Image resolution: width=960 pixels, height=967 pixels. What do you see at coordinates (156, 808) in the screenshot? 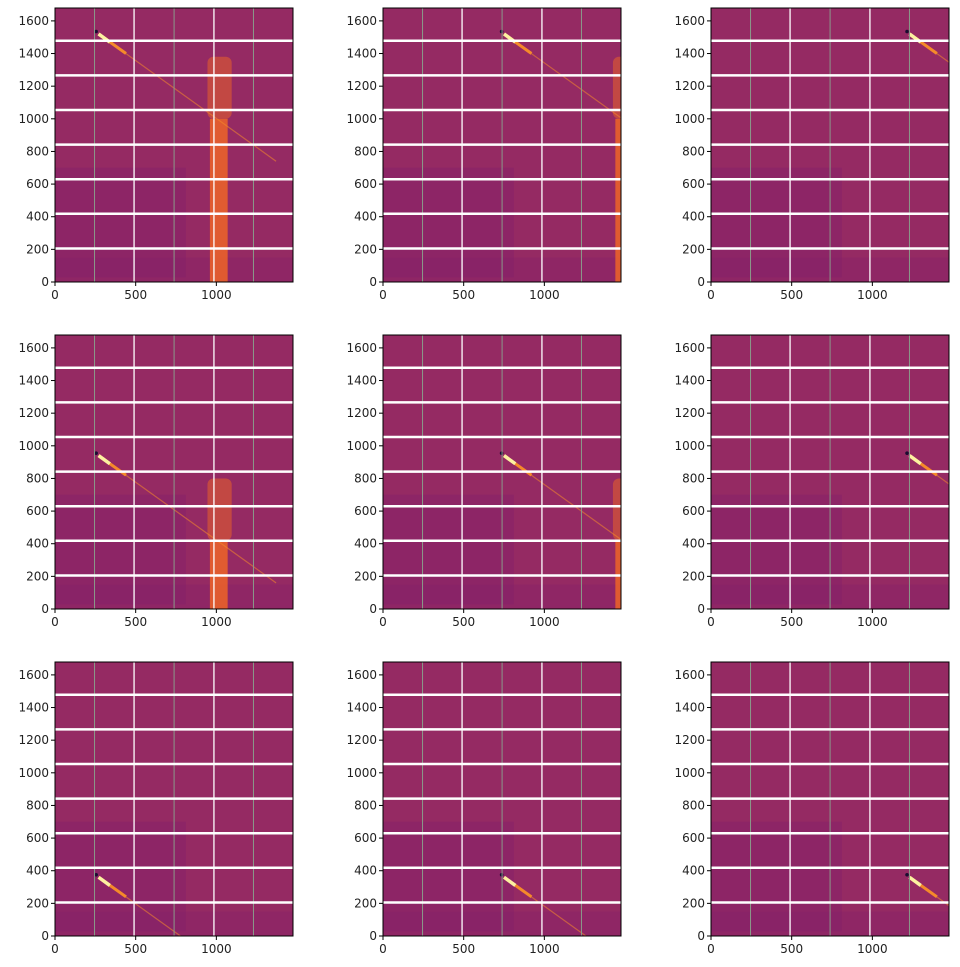
I see `subplot-7: 0 500 1000 0 200 400 600 800 1000 1200 1400 1600` at bounding box center [156, 808].